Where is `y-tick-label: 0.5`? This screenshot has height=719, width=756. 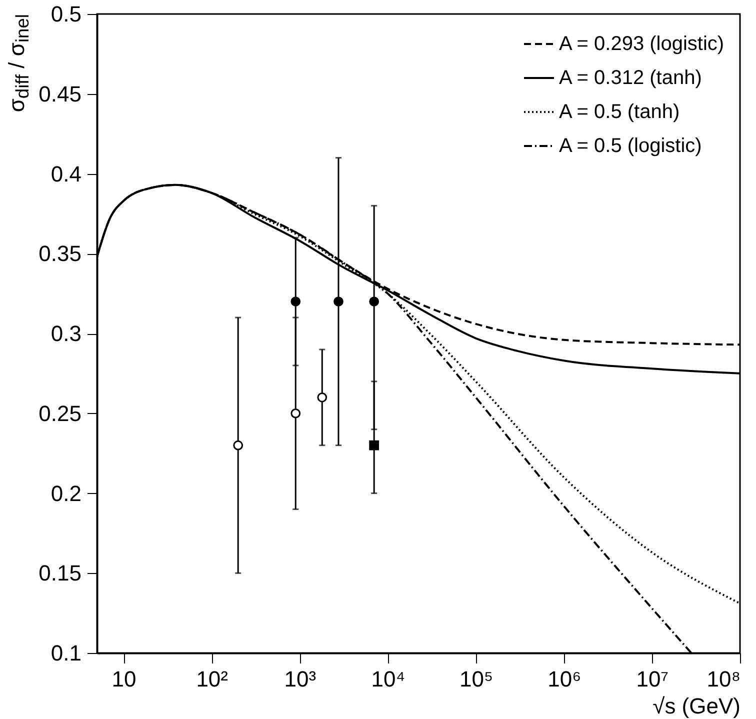
y-tick-label: 0.5 is located at coordinates (66, 14).